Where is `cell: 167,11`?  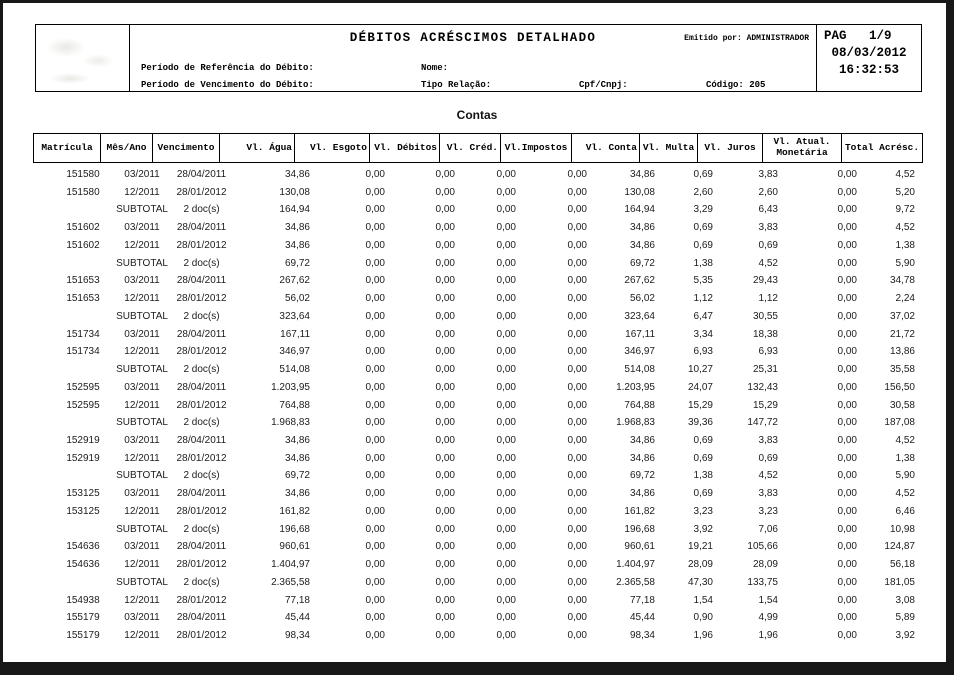 cell: 167,11 is located at coordinates (640, 334).